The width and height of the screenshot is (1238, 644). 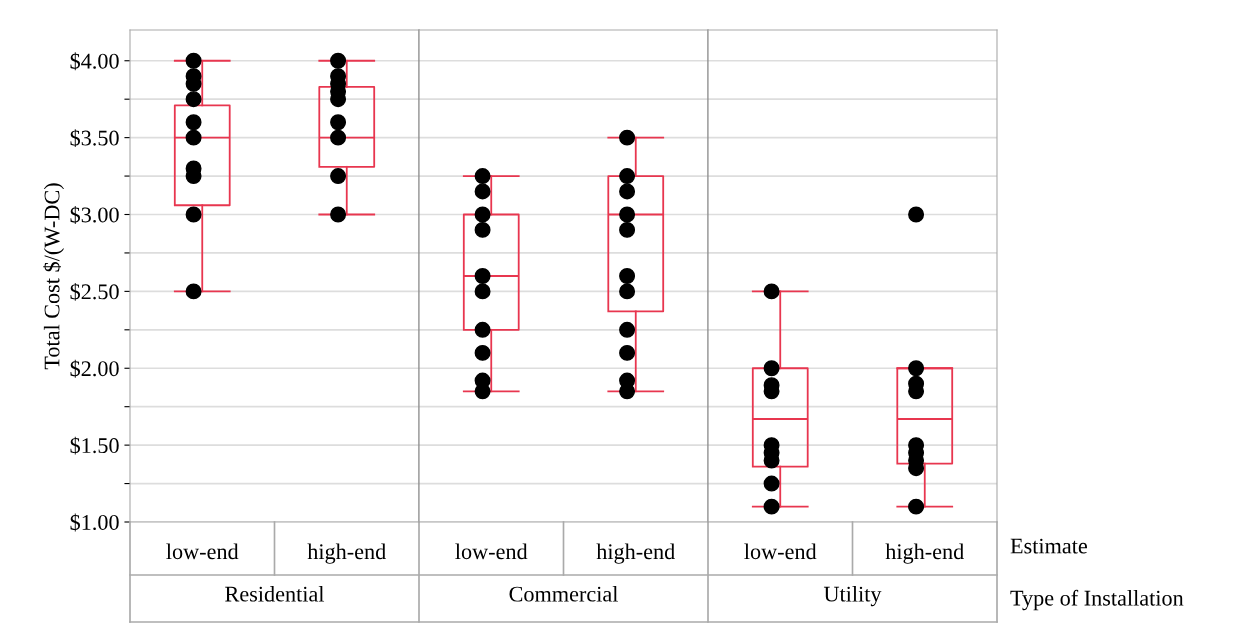 I want to click on x-axis-title: Residential, so click(x=275, y=593).